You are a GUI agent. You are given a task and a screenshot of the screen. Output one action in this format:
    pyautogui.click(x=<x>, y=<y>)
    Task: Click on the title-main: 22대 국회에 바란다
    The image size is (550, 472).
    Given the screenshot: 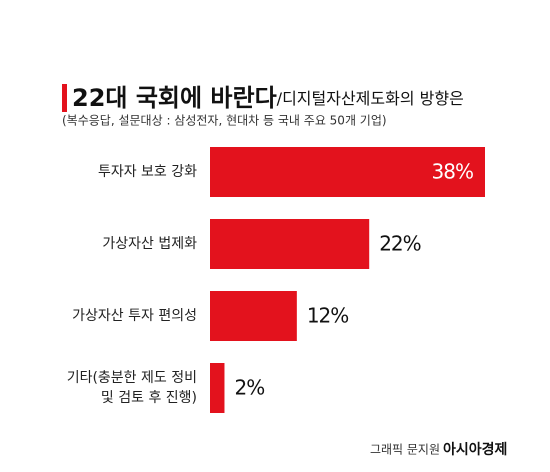 What is the action you would take?
    pyautogui.click(x=174, y=98)
    